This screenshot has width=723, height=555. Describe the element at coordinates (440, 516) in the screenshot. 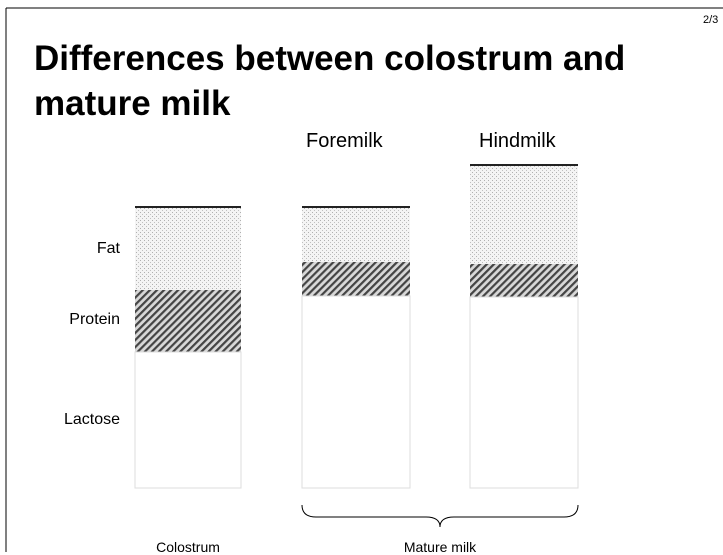

I see `brace` at that location.